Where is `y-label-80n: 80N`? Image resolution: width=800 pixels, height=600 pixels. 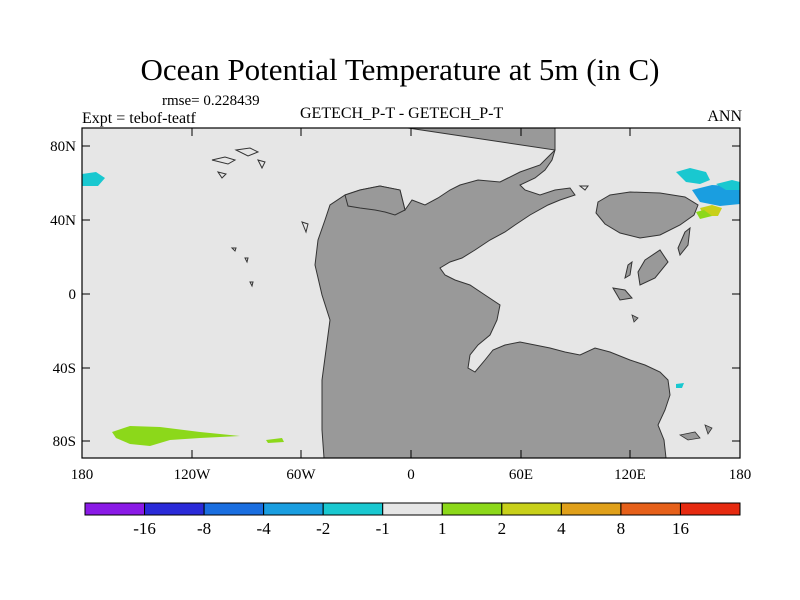 y-label-80n: 80N is located at coordinates (63, 147).